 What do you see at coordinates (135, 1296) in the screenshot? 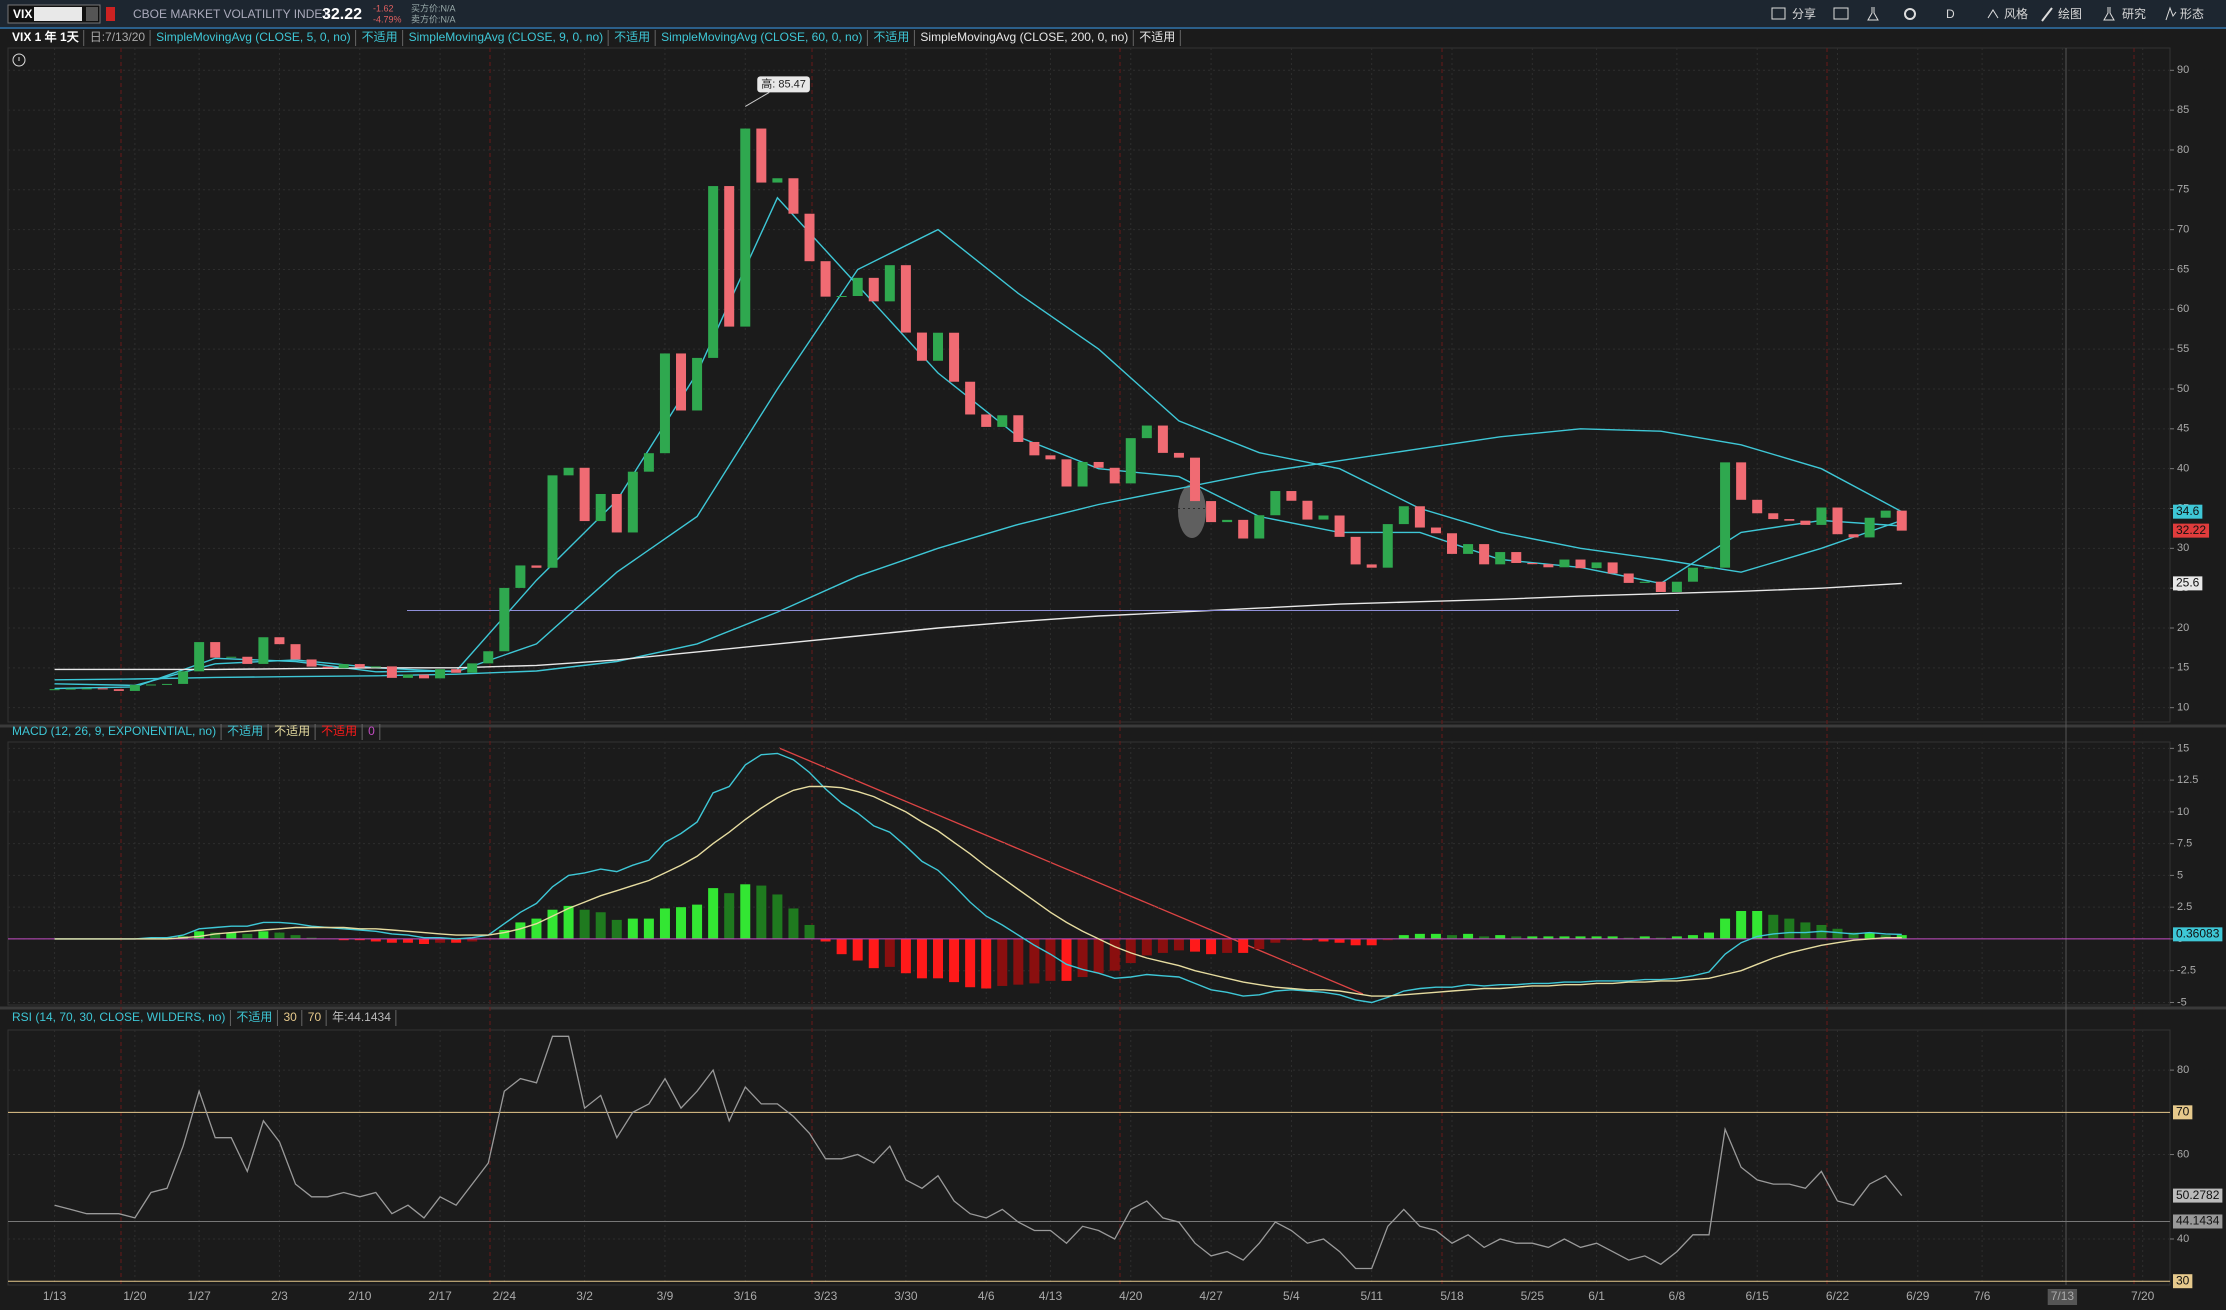
I see `x-tick-label: 1/20` at bounding box center [135, 1296].